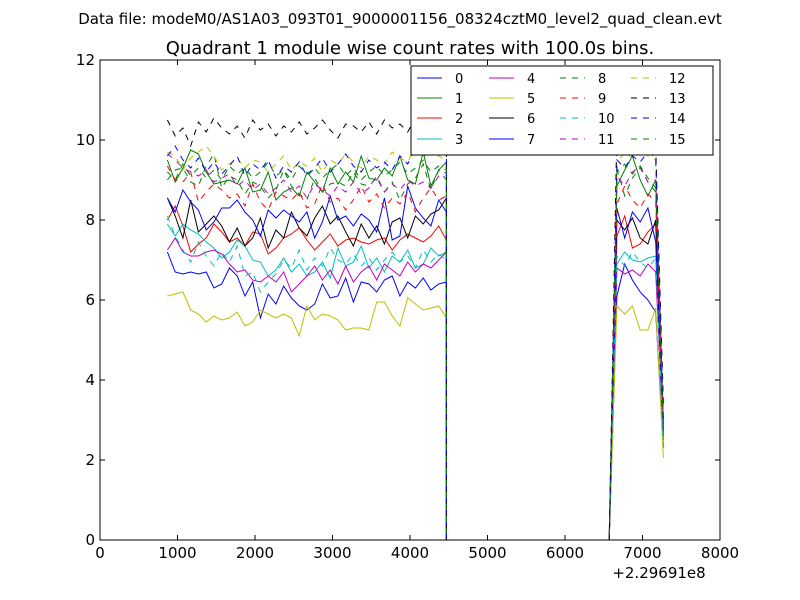  What do you see at coordinates (531, 99) in the screenshot?
I see `legend-label-5: 5` at bounding box center [531, 99].